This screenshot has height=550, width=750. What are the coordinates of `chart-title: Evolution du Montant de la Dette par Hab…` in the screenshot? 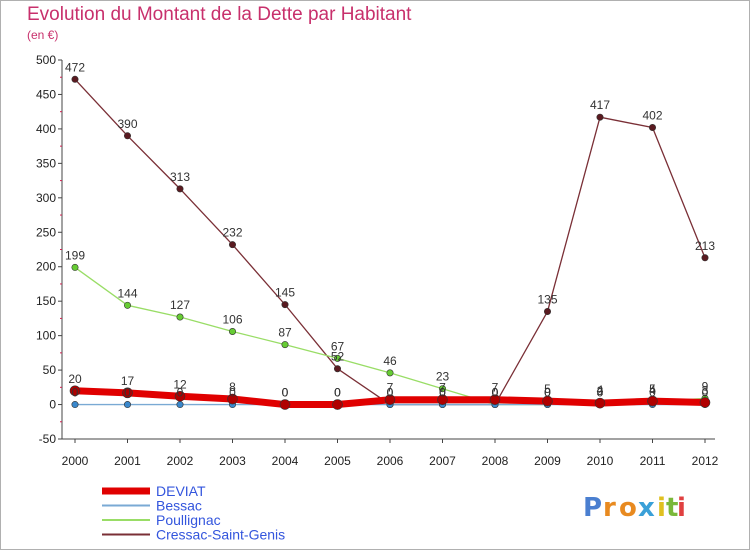 It's located at (219, 14).